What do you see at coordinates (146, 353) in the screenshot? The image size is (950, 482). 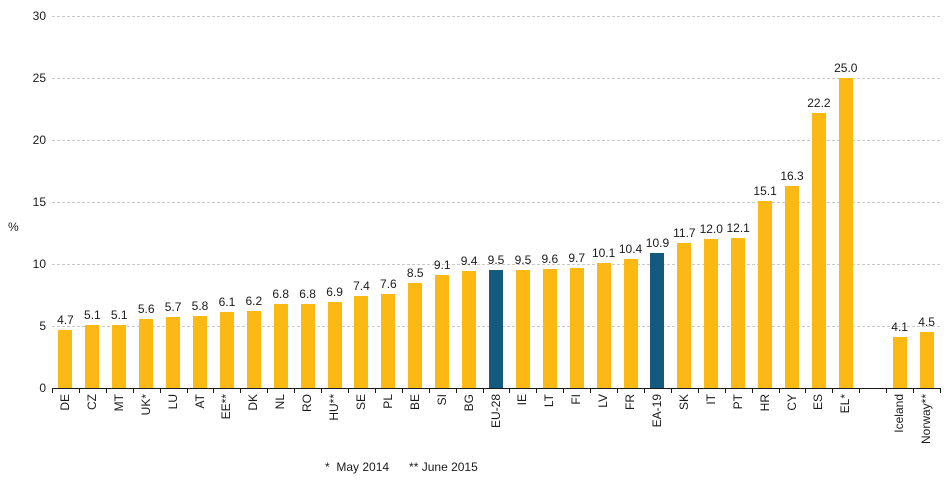 I see `bar-UK*` at bounding box center [146, 353].